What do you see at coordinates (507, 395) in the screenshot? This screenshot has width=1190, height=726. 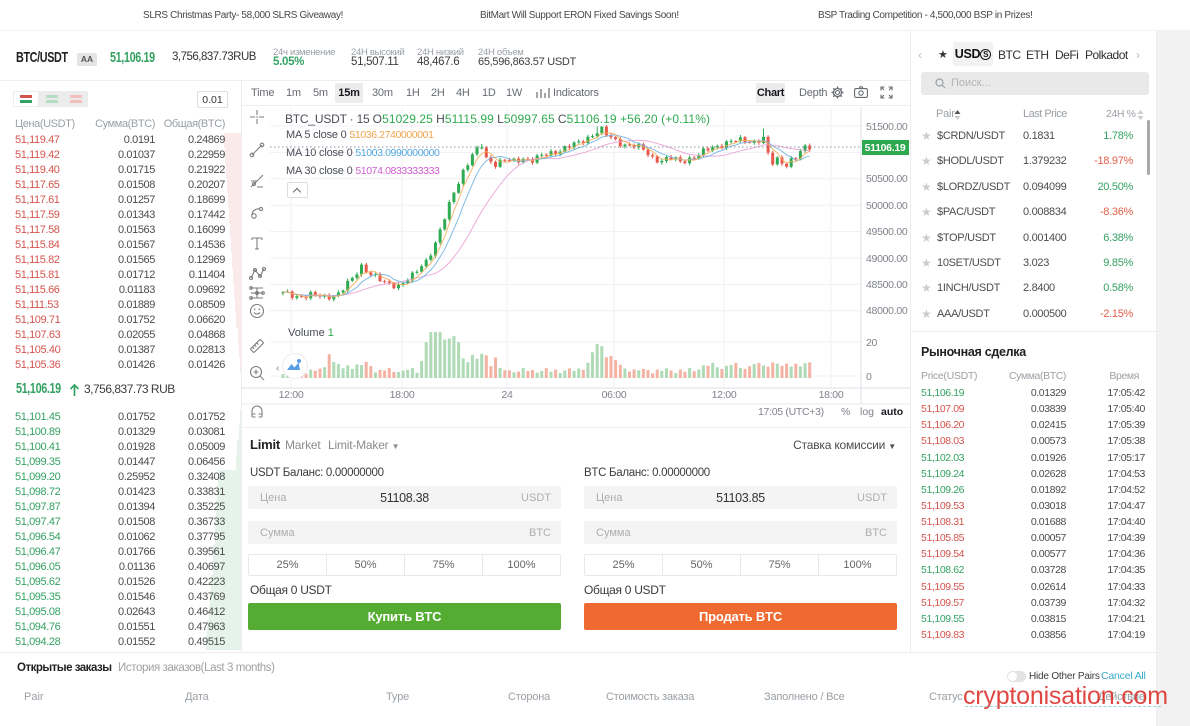 I see `svg-text: 24` at bounding box center [507, 395].